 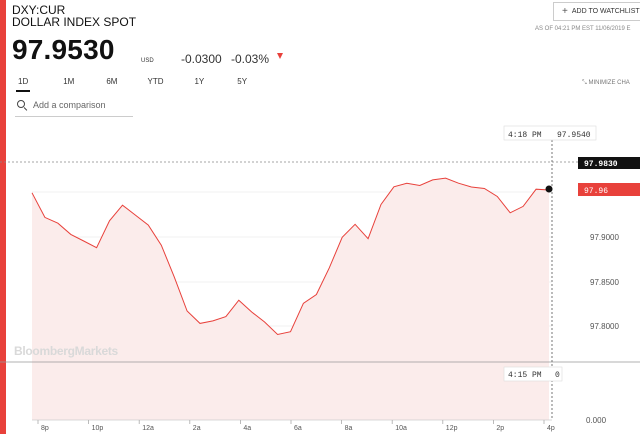 What do you see at coordinates (565, 11) in the screenshot?
I see `plus-icon: +` at bounding box center [565, 11].